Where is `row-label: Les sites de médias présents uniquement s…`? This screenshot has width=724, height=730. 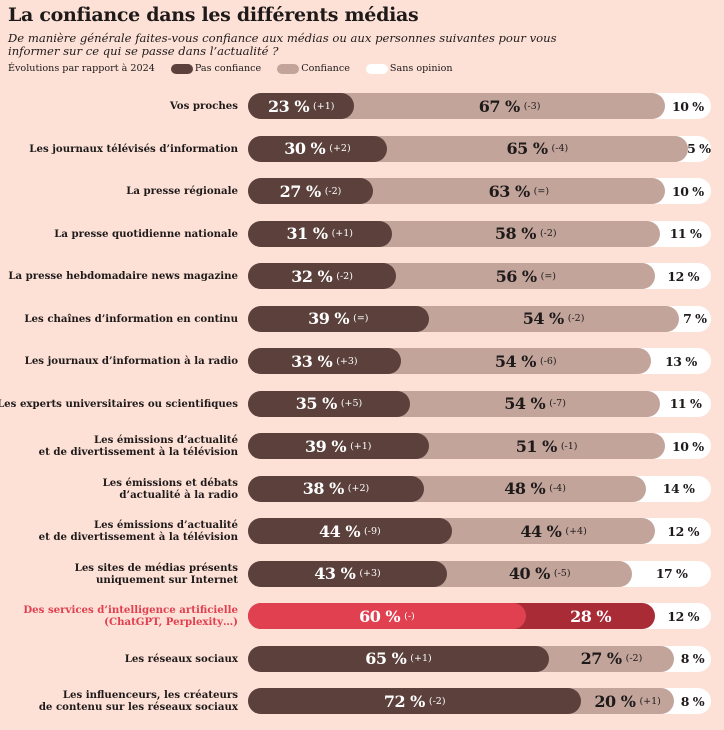 row-label: Les sites de médias présents uniquement s… is located at coordinates (156, 573).